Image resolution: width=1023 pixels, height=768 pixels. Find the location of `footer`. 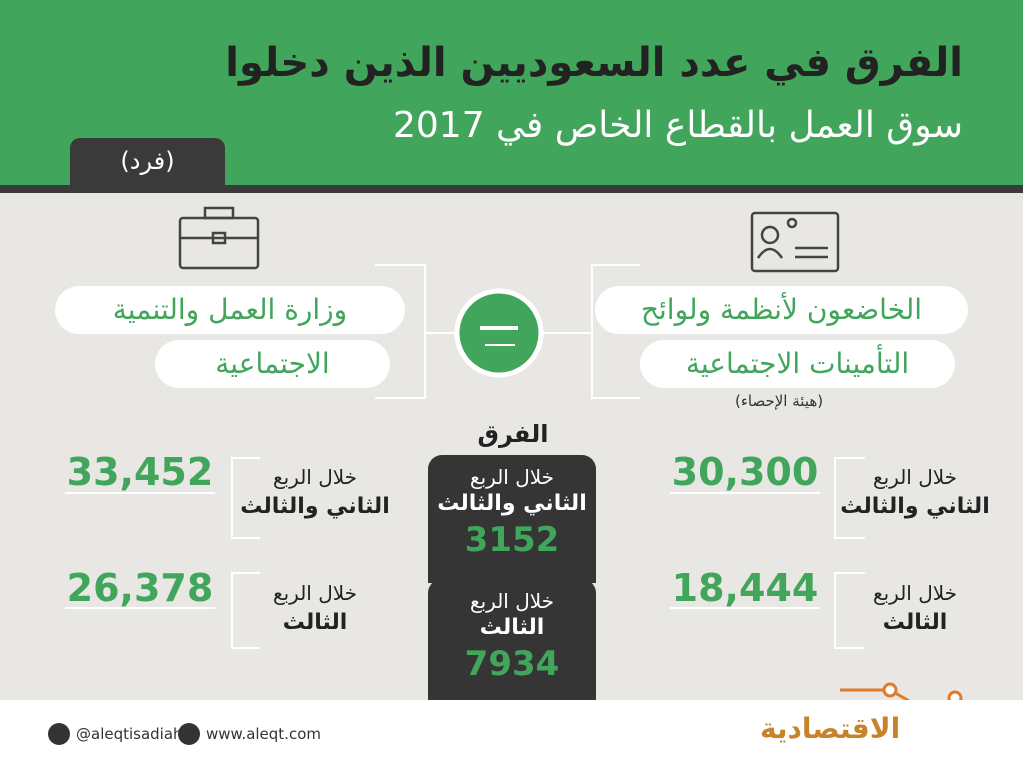

footer is located at coordinates (511, 734).